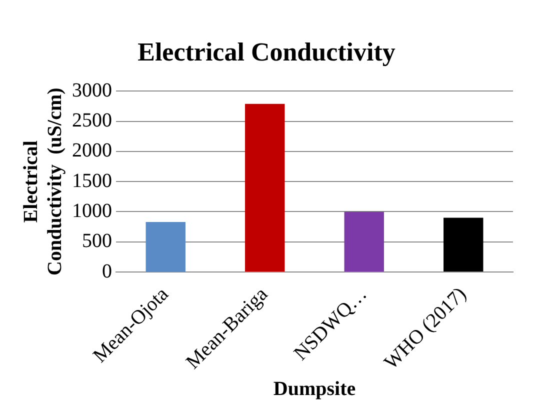  What do you see at coordinates (92, 181) in the screenshot?
I see `y-tick-label: 1500` at bounding box center [92, 181].